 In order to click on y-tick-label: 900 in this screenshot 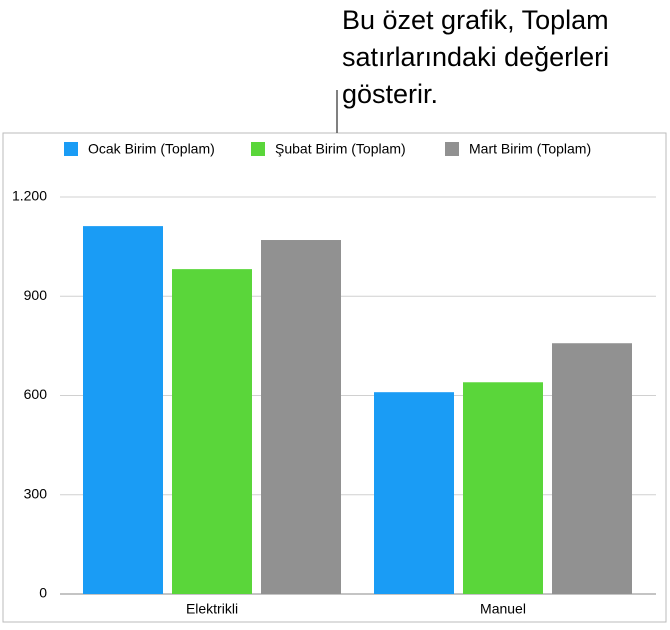, I will do `click(36, 295)`.